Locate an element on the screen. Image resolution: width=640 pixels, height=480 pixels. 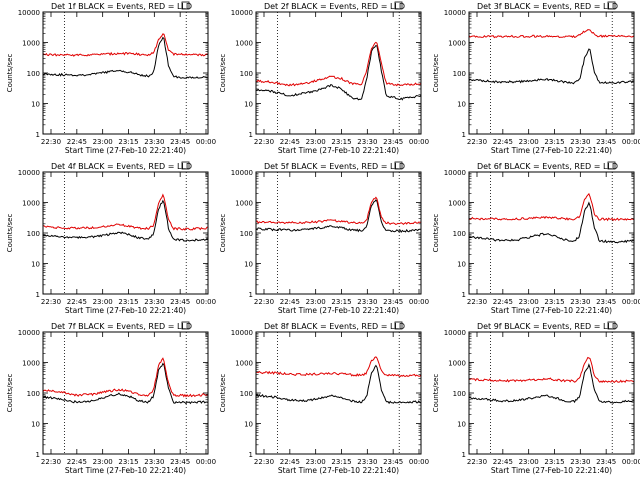
chart-title: Det 3f BLACK = Events, RED = LLD is located at coordinates (547, 6).